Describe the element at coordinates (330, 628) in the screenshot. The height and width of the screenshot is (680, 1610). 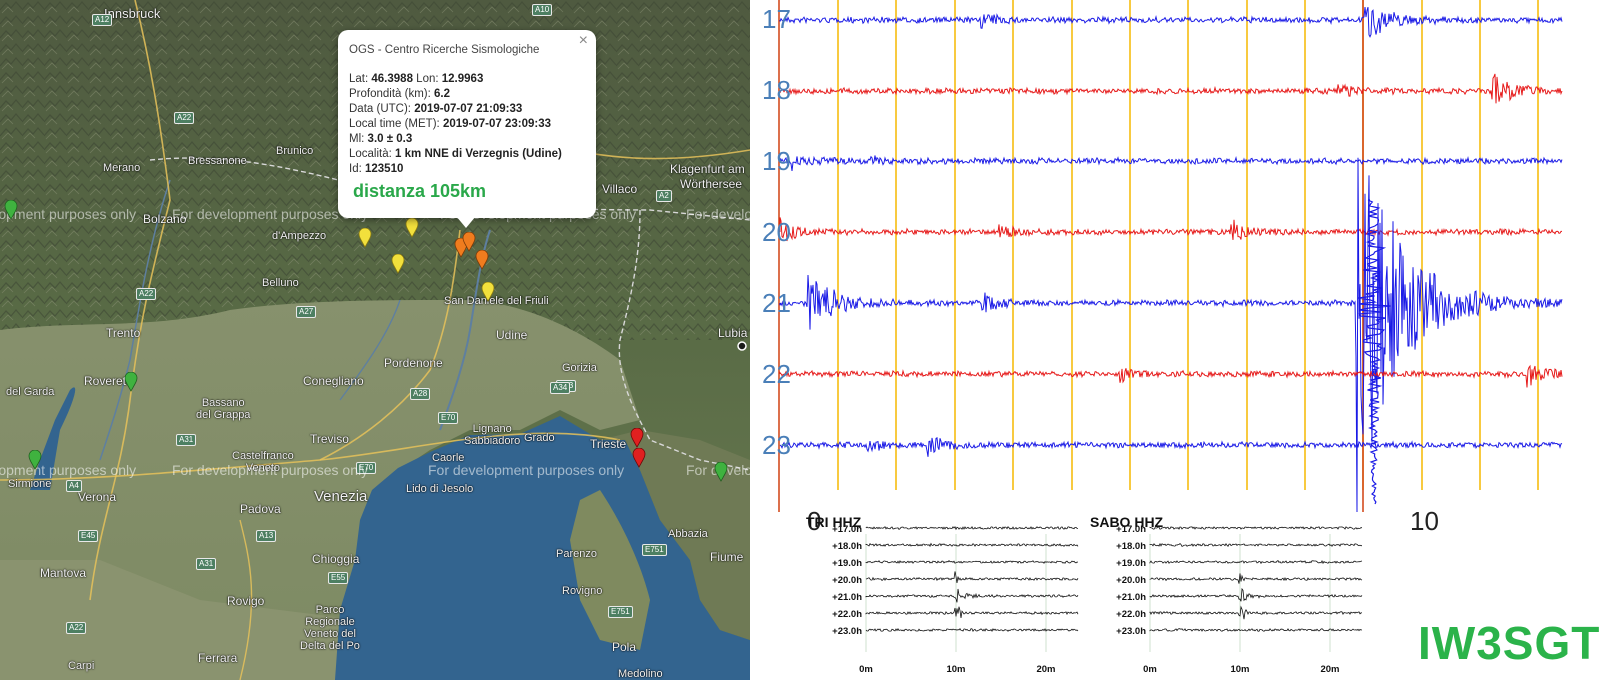
I see `place-label: Parco Regionale Veneto del Delta del Po` at that location.